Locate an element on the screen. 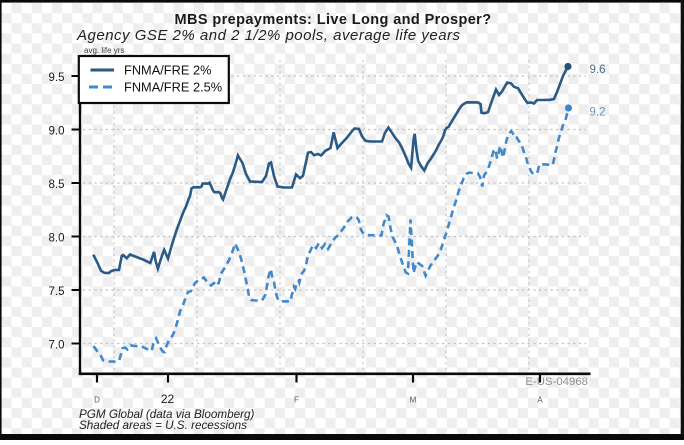  svg-text: 9.2 is located at coordinates (598, 113).